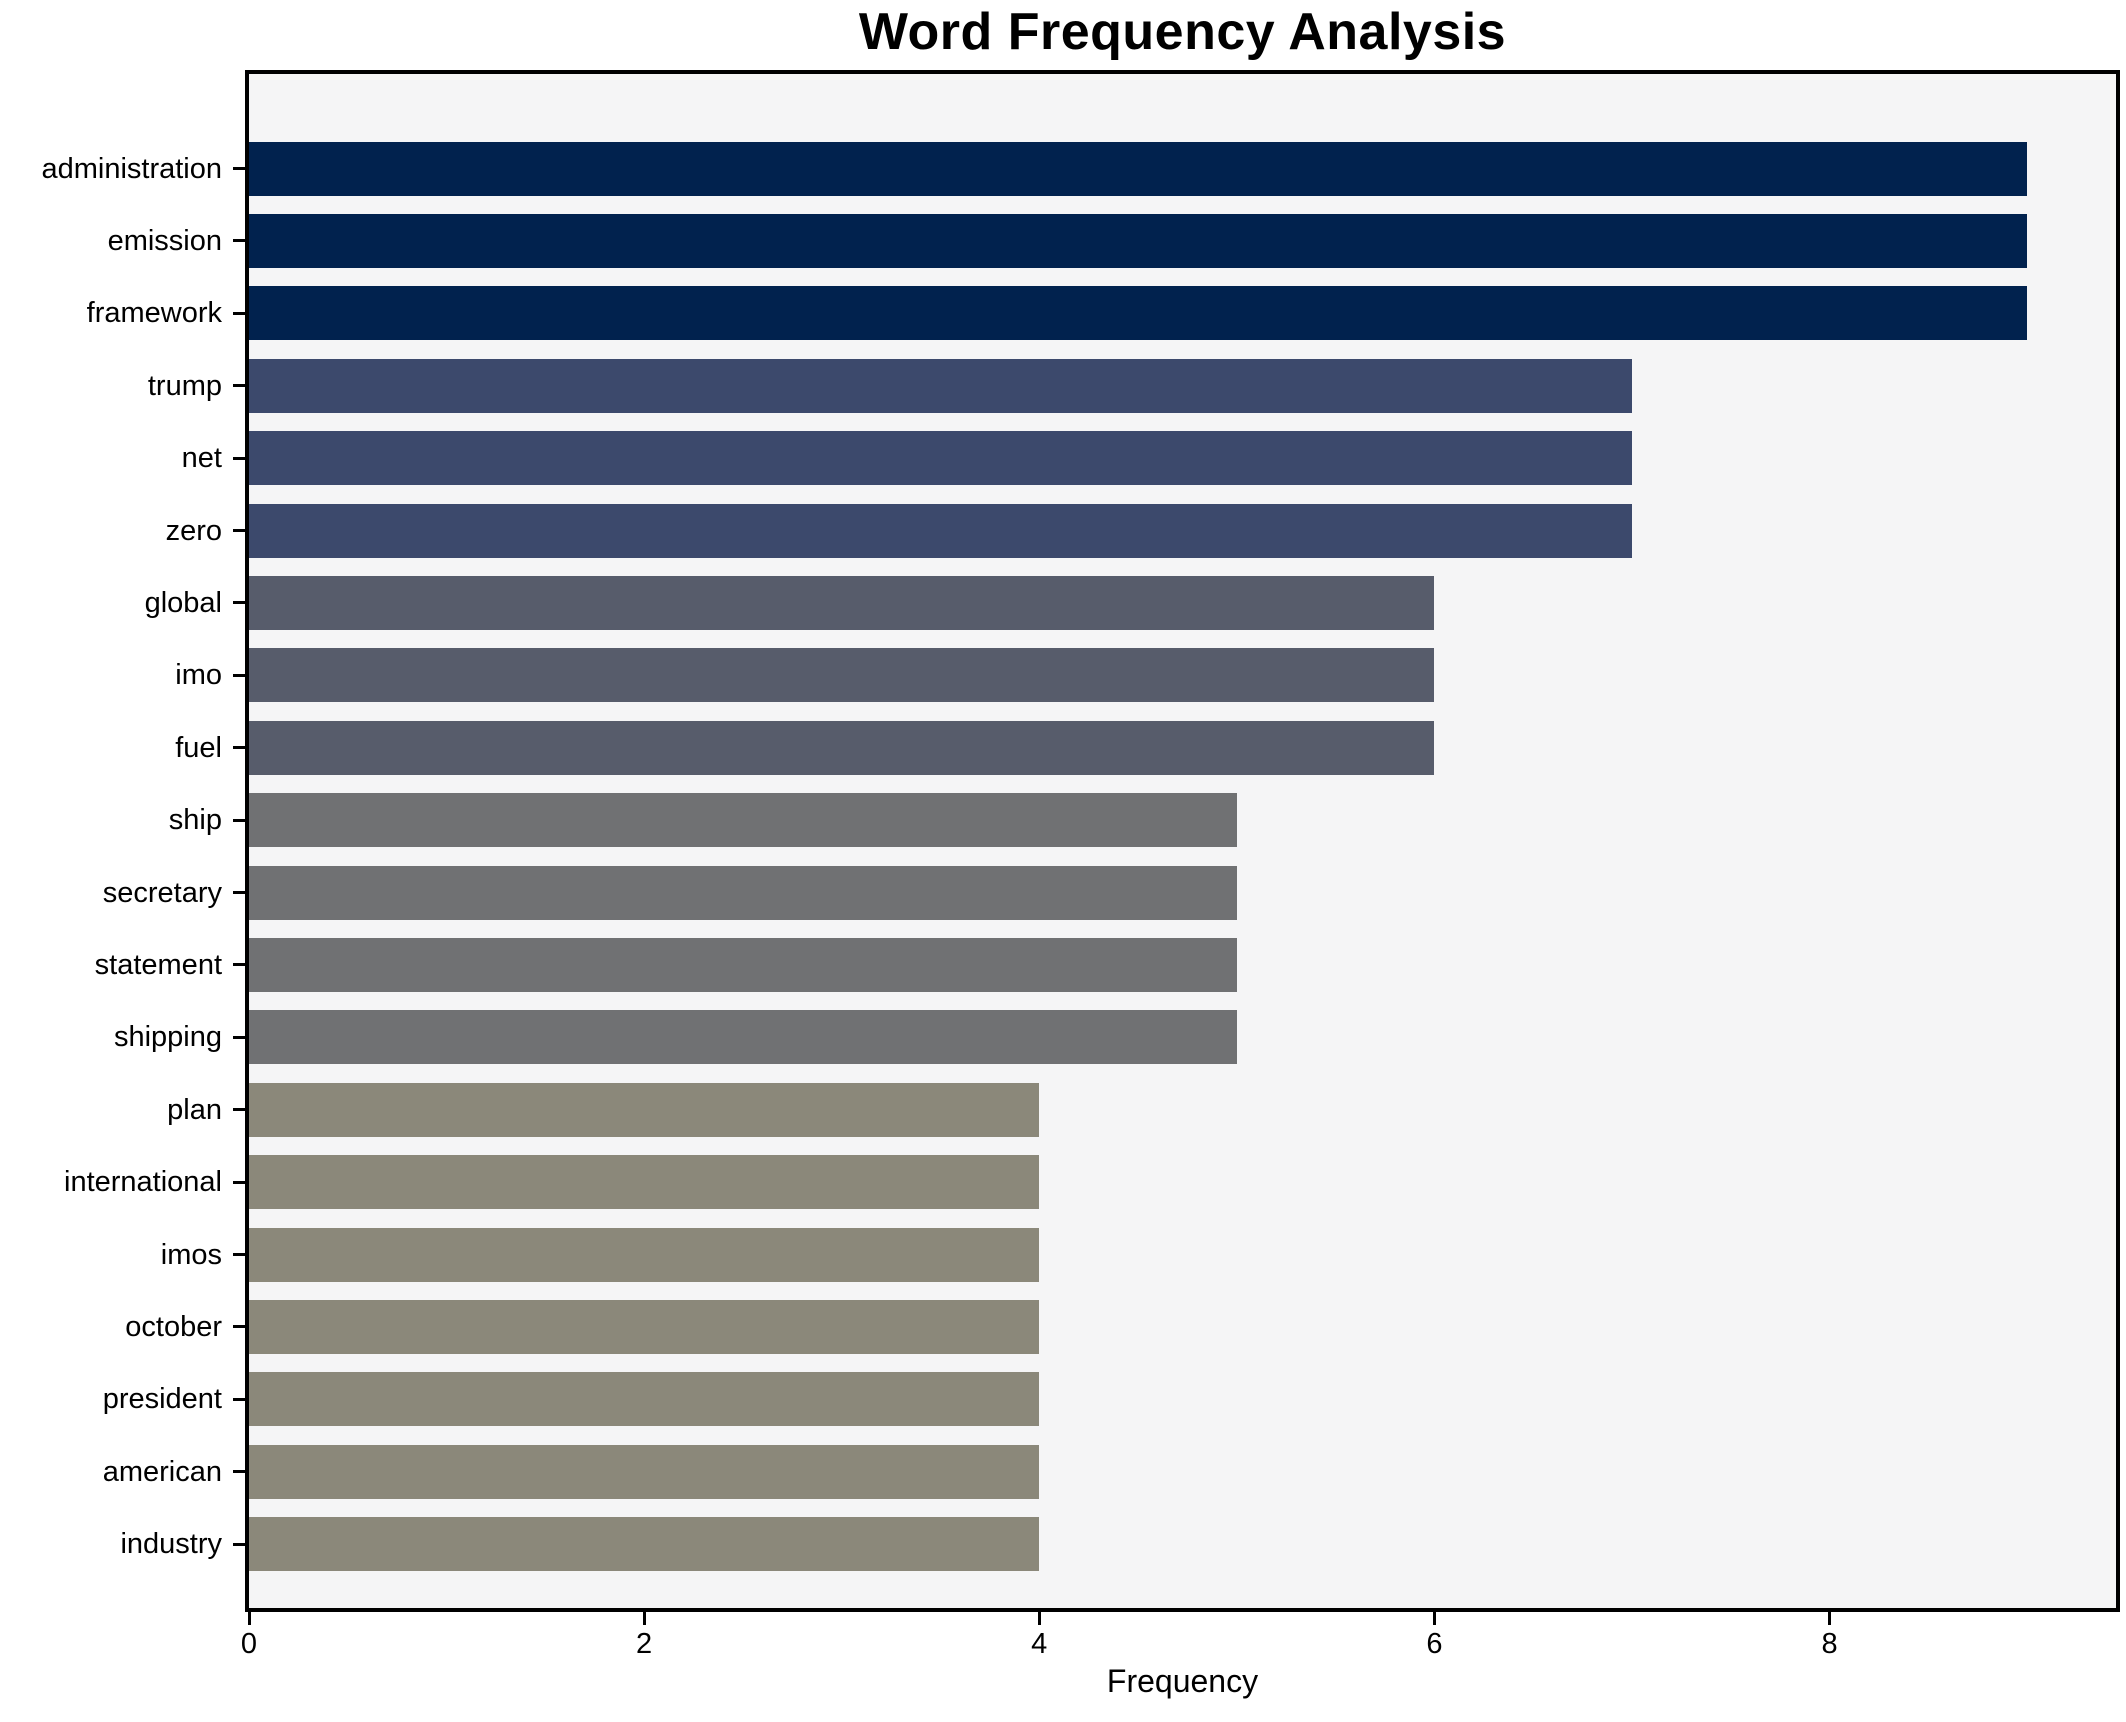 The width and height of the screenshot is (2126, 1722). Describe the element at coordinates (249, 1644) in the screenshot. I see `x-tick-label: 0` at that location.